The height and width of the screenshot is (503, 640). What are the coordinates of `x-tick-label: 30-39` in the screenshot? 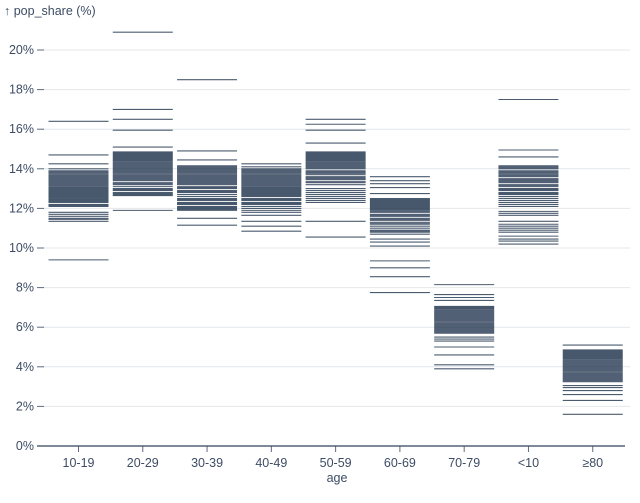 It's located at (207, 463).